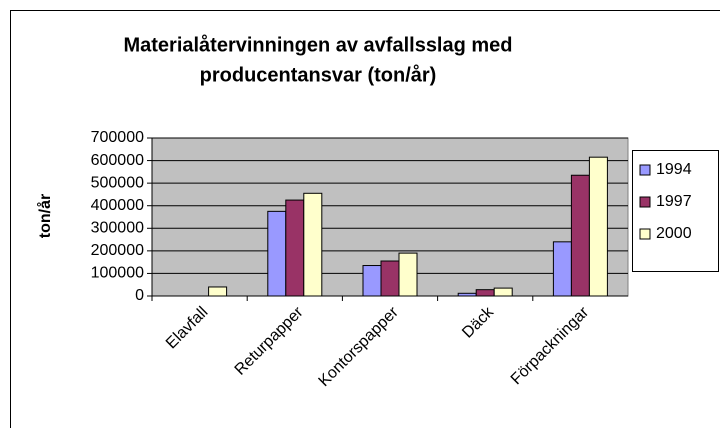  Describe the element at coordinates (117, 250) in the screenshot. I see `y-tick-label: 200000` at that location.